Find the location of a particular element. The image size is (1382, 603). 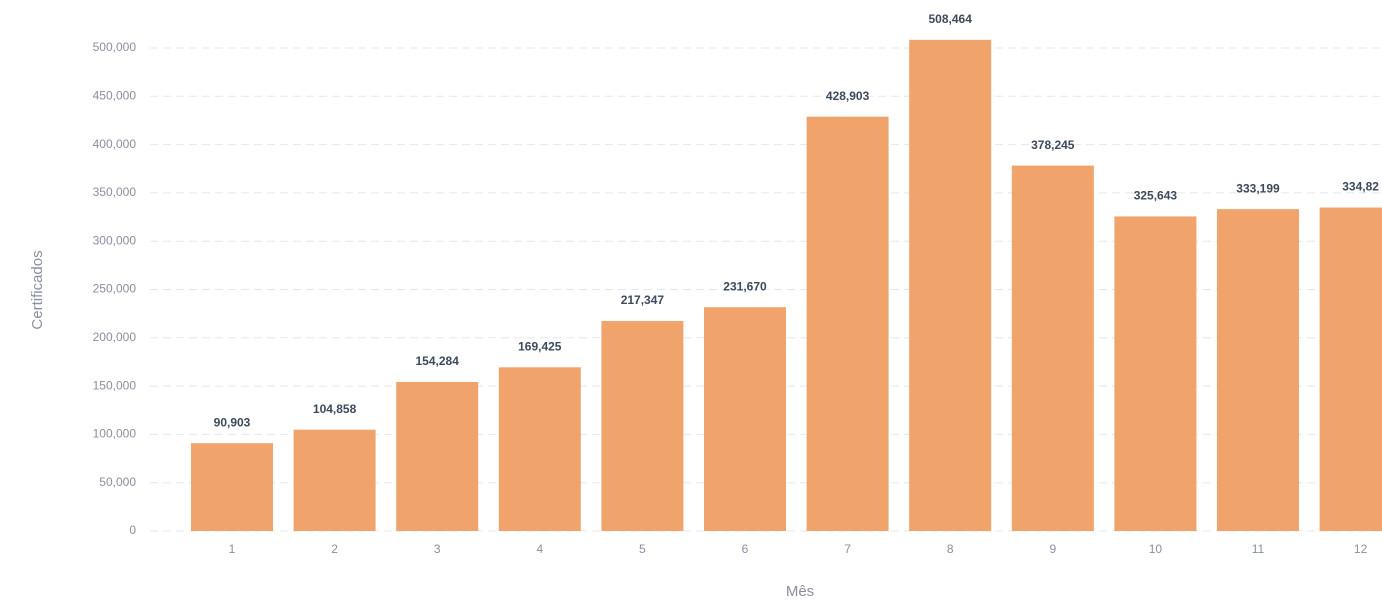

x-tick-label: 8 is located at coordinates (950, 549).